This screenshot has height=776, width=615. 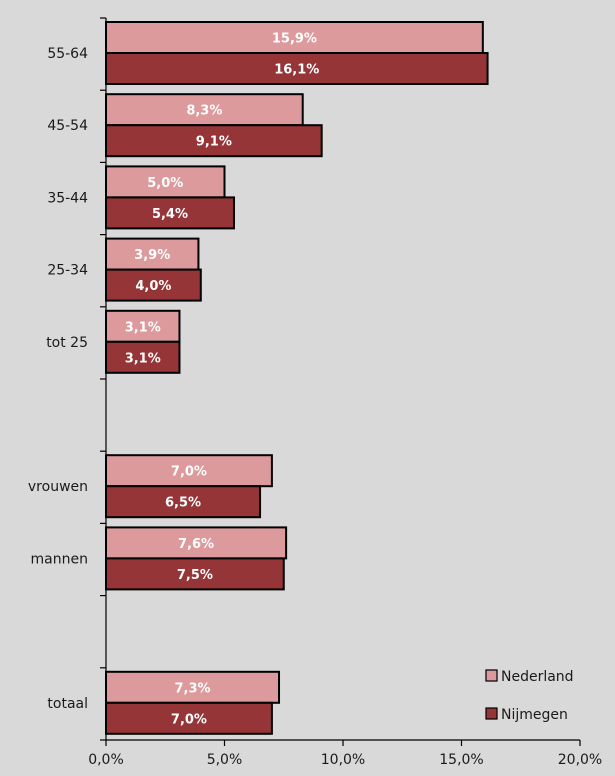 What do you see at coordinates (58, 487) in the screenshot?
I see `category-label: vrouwen` at bounding box center [58, 487].